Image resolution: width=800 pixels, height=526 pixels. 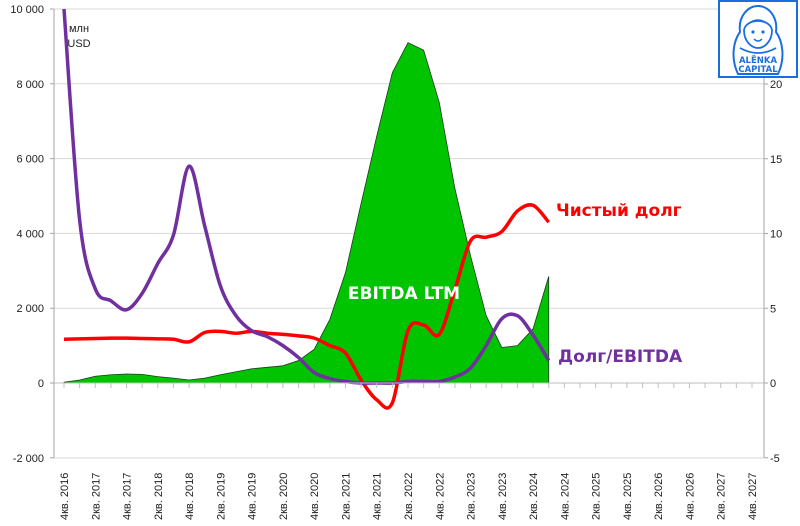 What do you see at coordinates (404, 294) in the screenshot?
I see `ebitda-label: EBITDA LTM` at bounding box center [404, 294].